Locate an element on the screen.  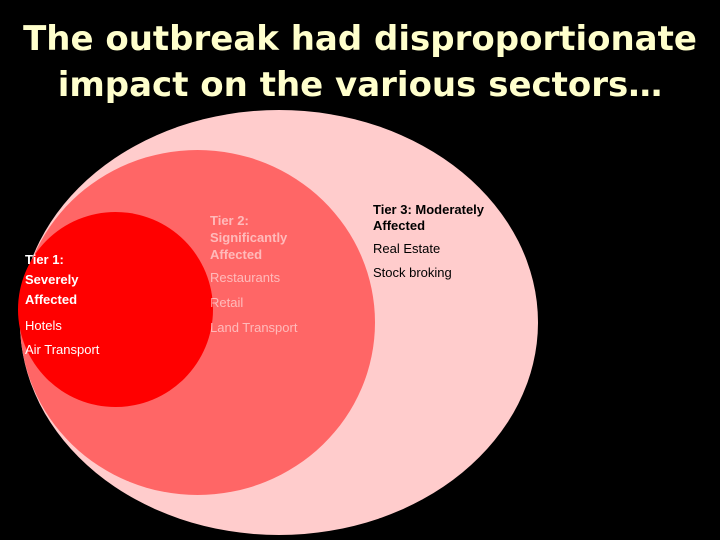
tier1-item-hotels: Hotels is located at coordinates (43, 325).